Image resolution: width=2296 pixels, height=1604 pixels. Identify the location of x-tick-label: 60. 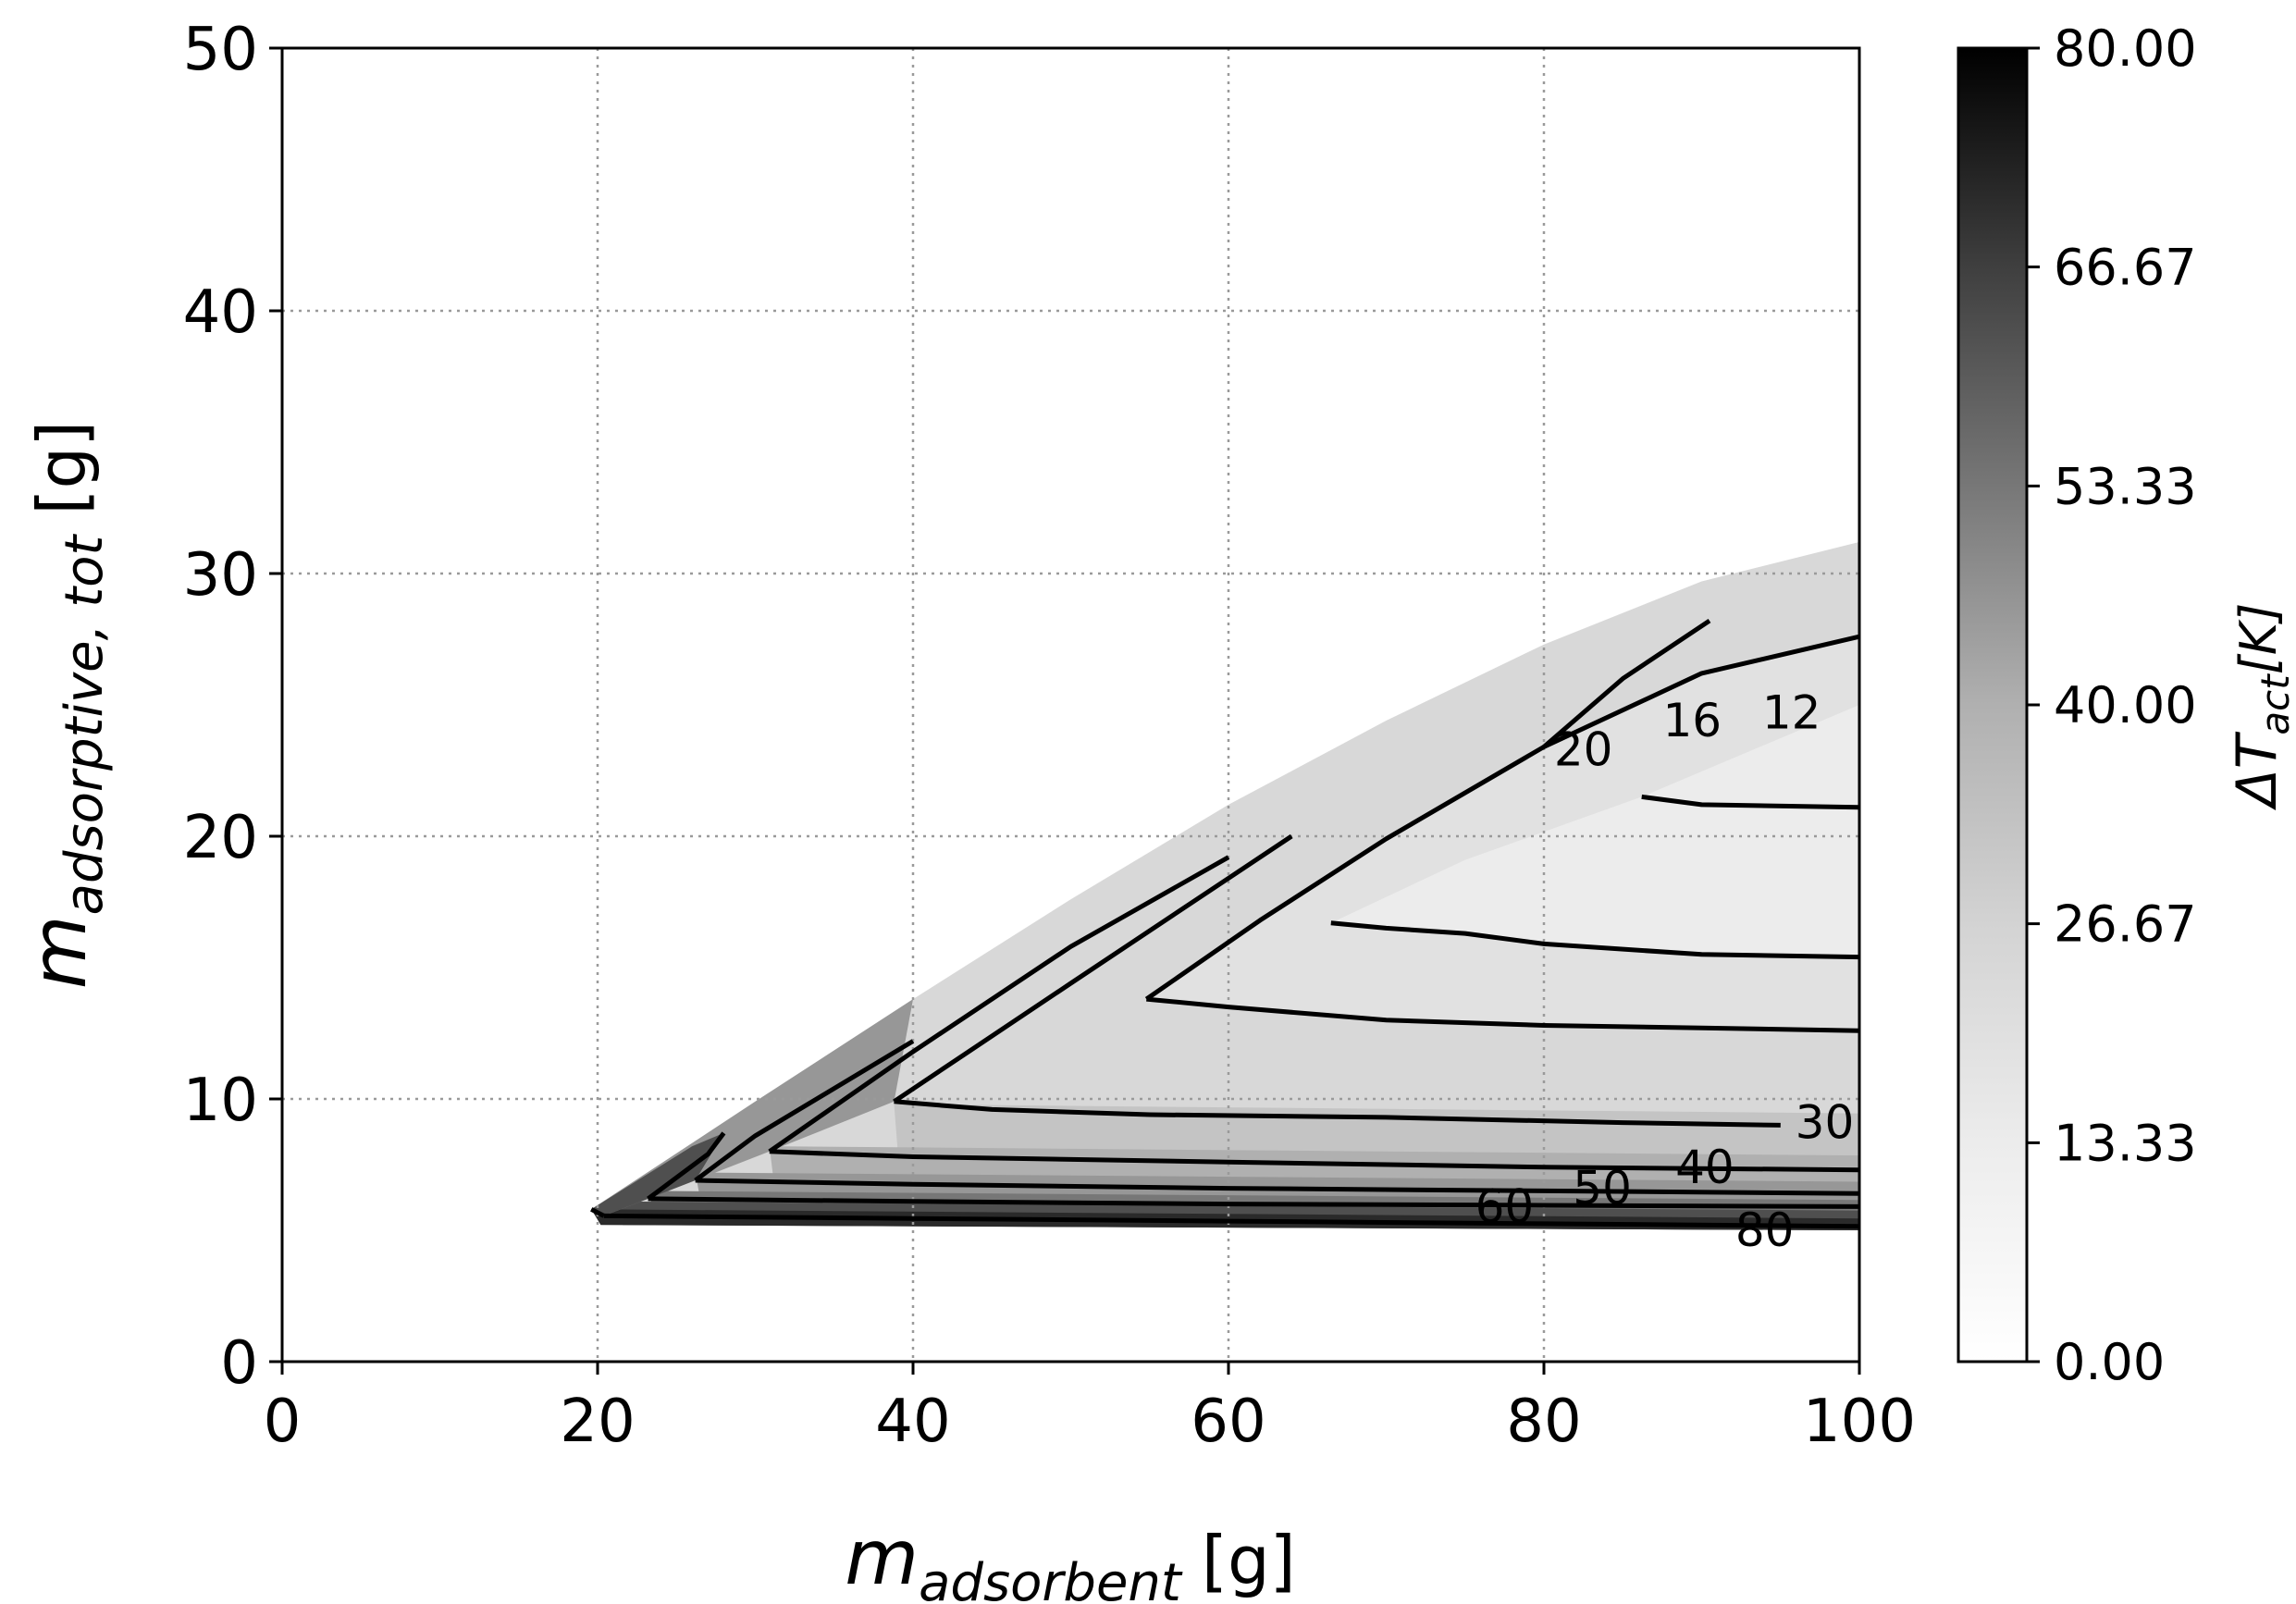
(1228, 1422).